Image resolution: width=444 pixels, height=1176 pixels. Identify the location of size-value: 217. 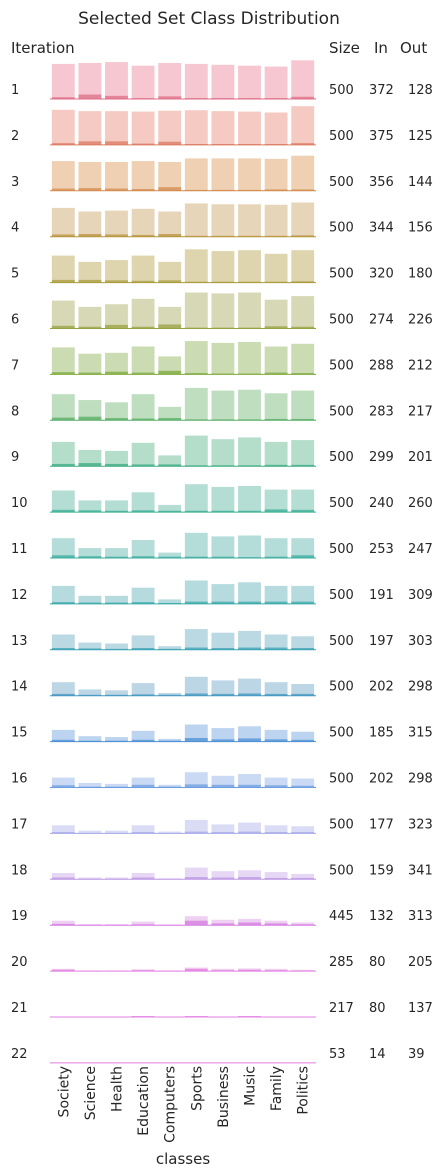
(341, 1008).